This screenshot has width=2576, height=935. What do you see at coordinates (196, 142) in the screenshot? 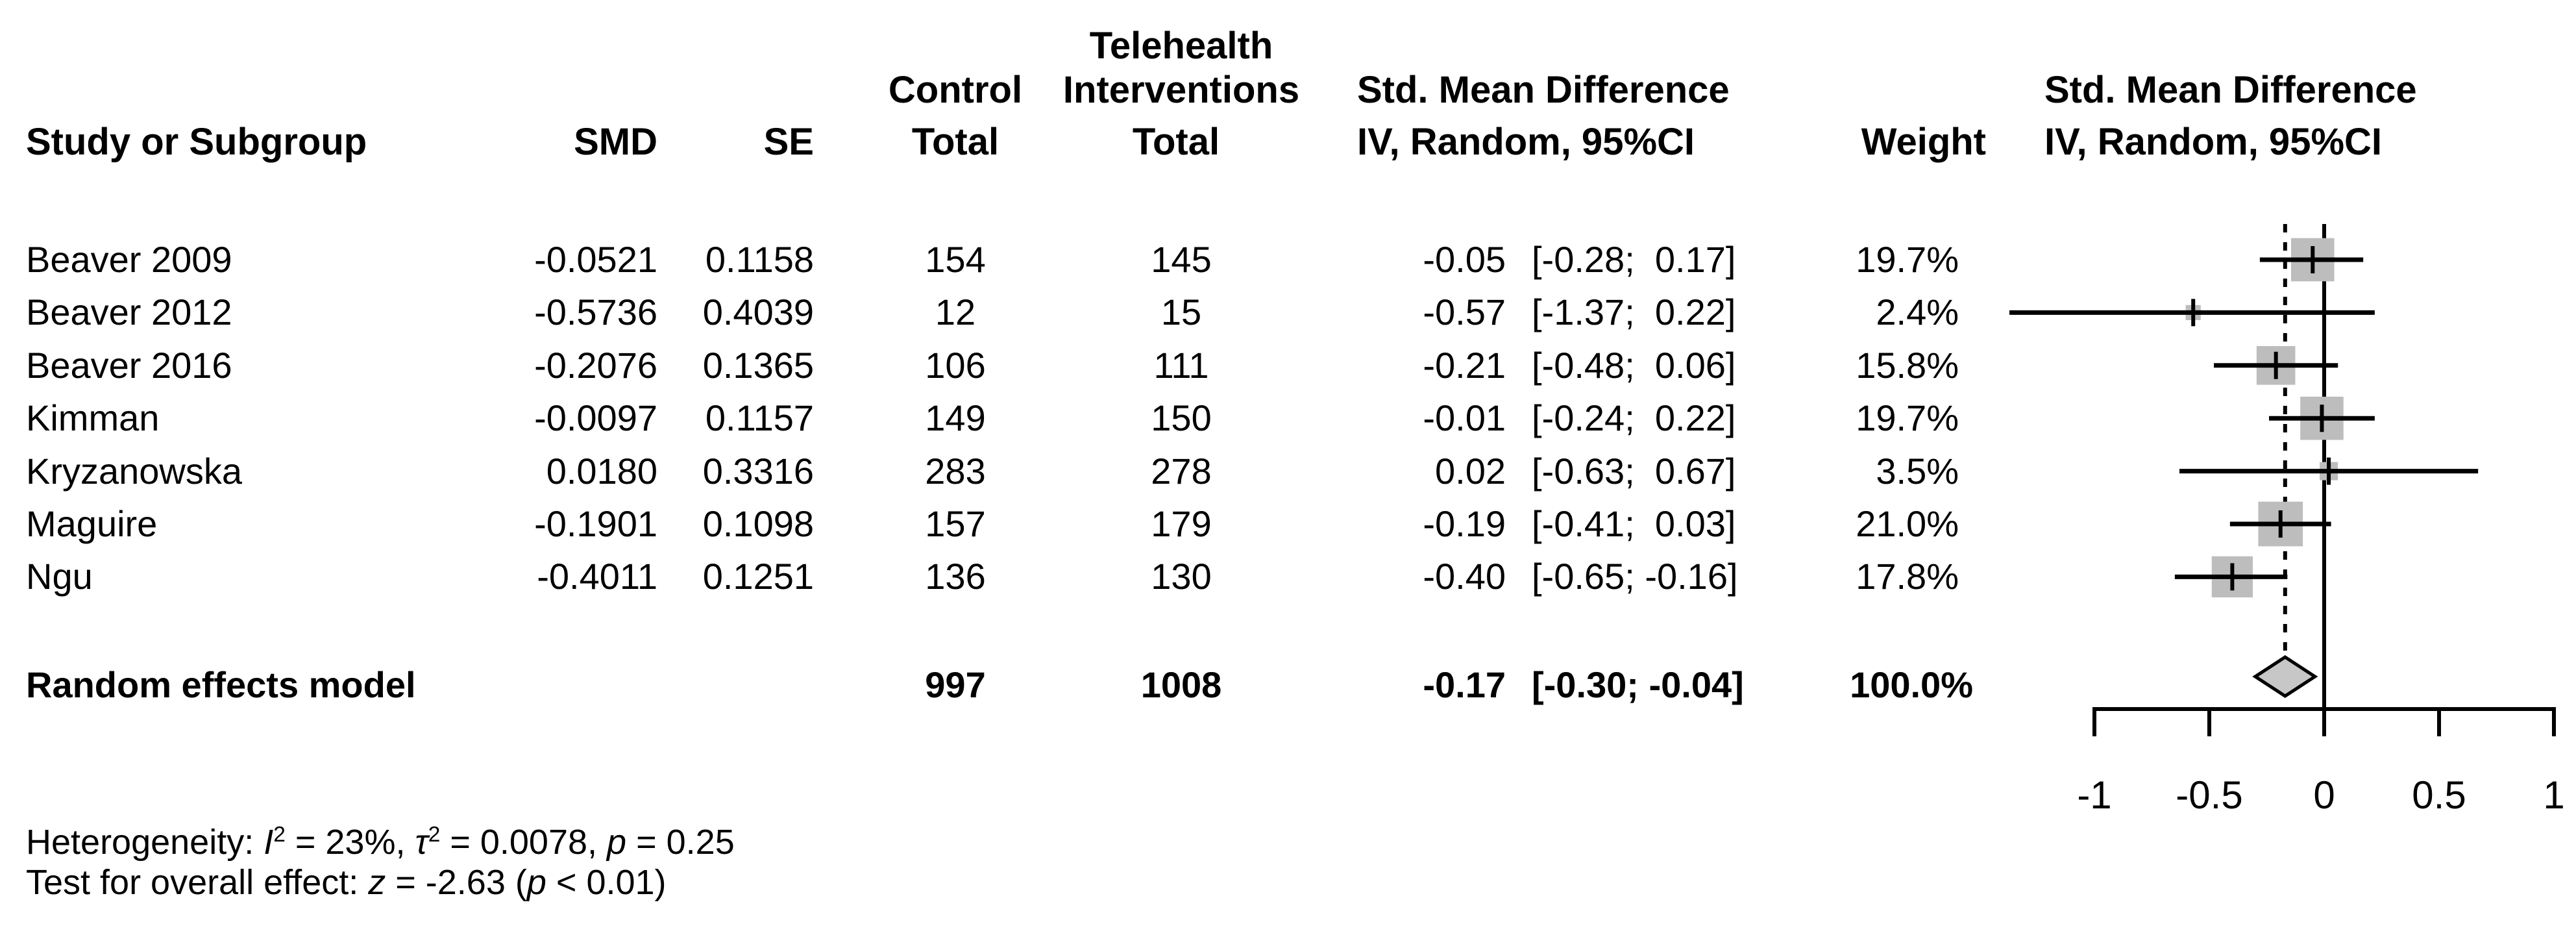
I see `study-subgroup-header: Study or Subgroup` at bounding box center [196, 142].